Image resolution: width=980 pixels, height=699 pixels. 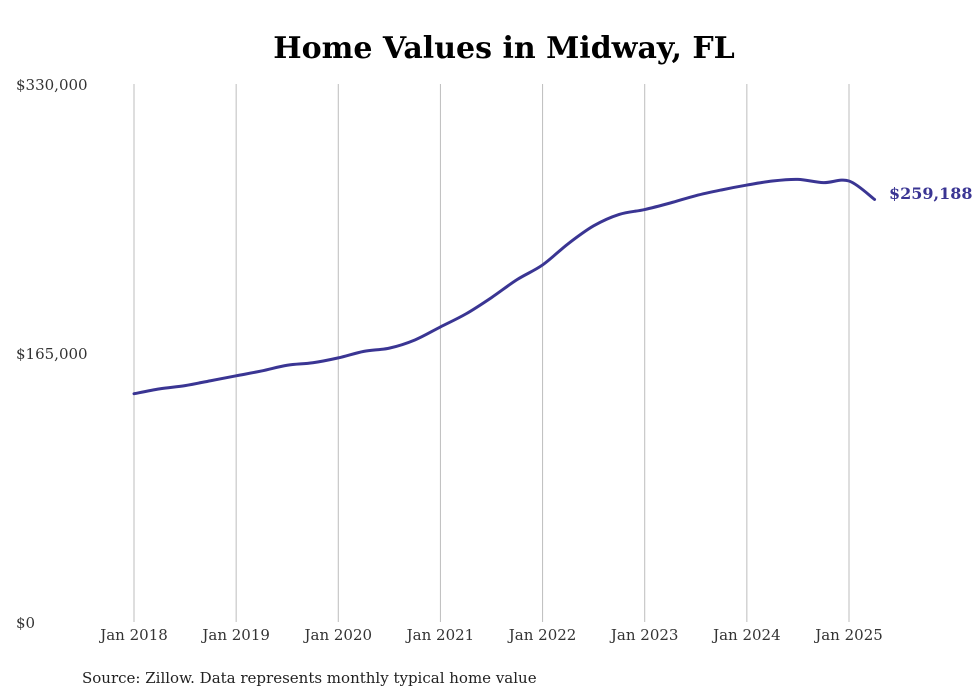 I want to click on x-tick-label: Jan 2022, so click(x=542, y=635).